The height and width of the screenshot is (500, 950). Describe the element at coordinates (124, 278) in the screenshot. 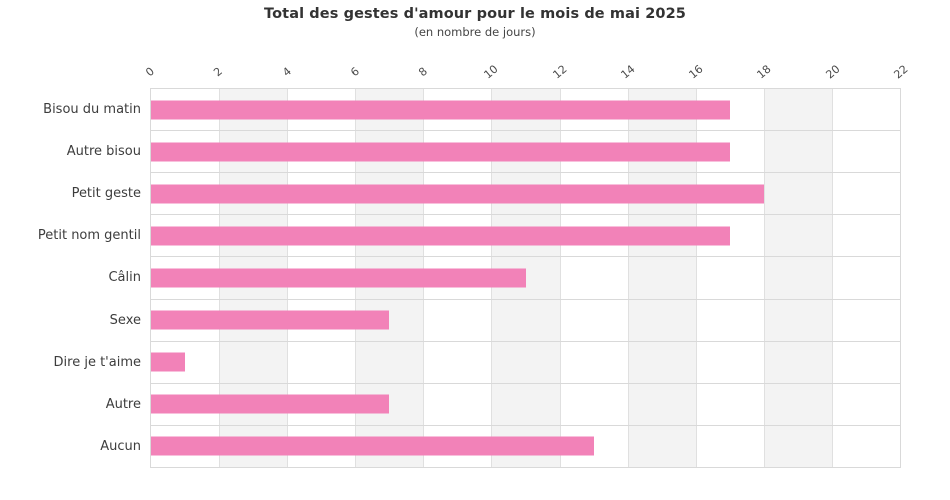

I see `y-axis-label: Câlin` at that location.